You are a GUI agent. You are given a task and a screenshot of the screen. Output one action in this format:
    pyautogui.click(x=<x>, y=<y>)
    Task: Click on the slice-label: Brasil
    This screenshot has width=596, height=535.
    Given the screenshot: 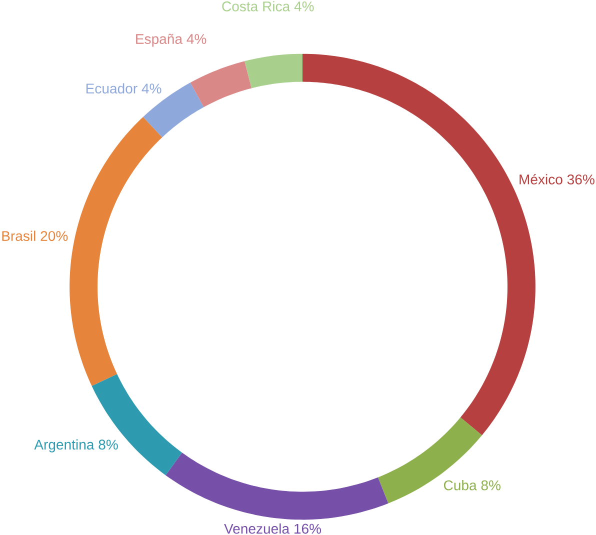 What is the action you would take?
    pyautogui.click(x=19, y=236)
    